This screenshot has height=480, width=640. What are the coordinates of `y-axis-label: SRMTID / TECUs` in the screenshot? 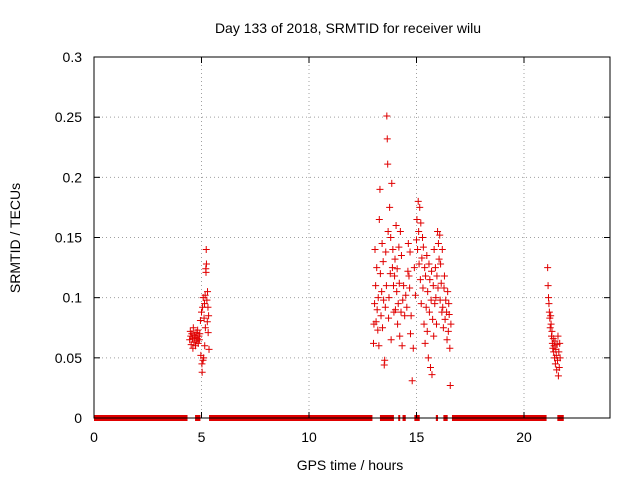 It's located at (15, 238).